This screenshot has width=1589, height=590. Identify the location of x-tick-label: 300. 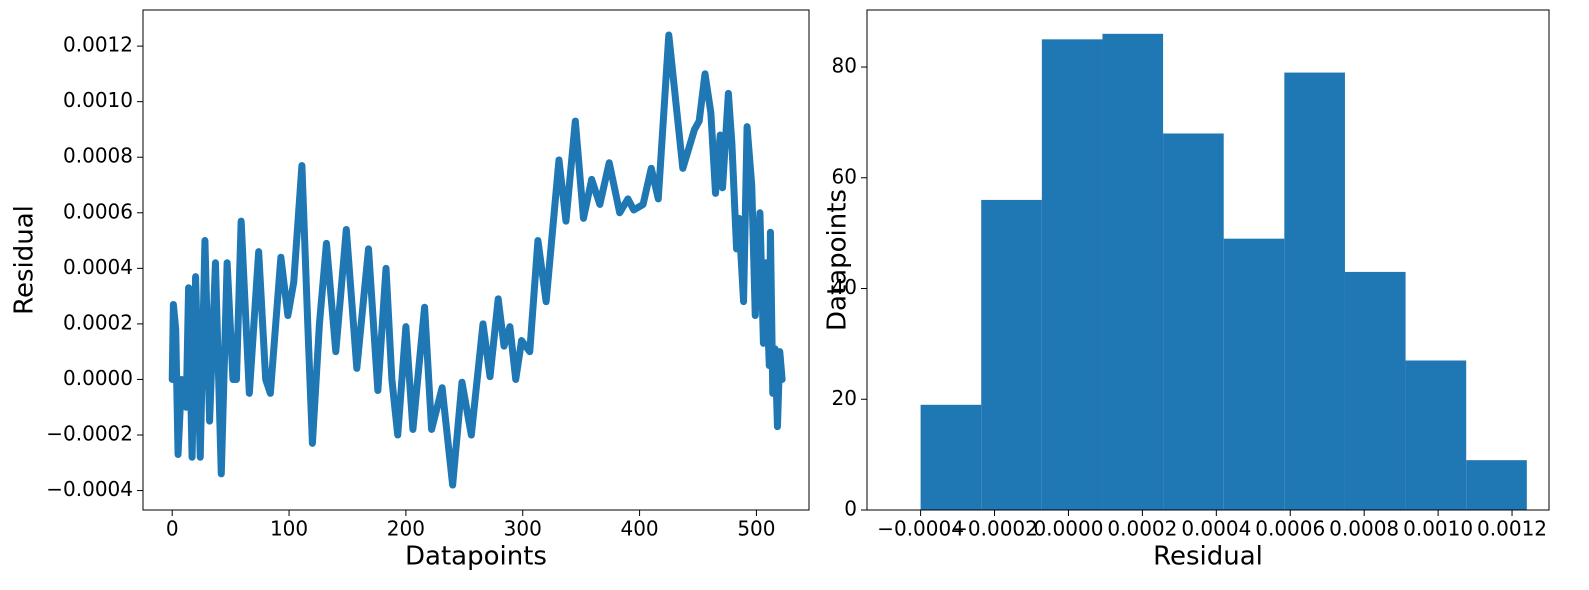
(523, 529).